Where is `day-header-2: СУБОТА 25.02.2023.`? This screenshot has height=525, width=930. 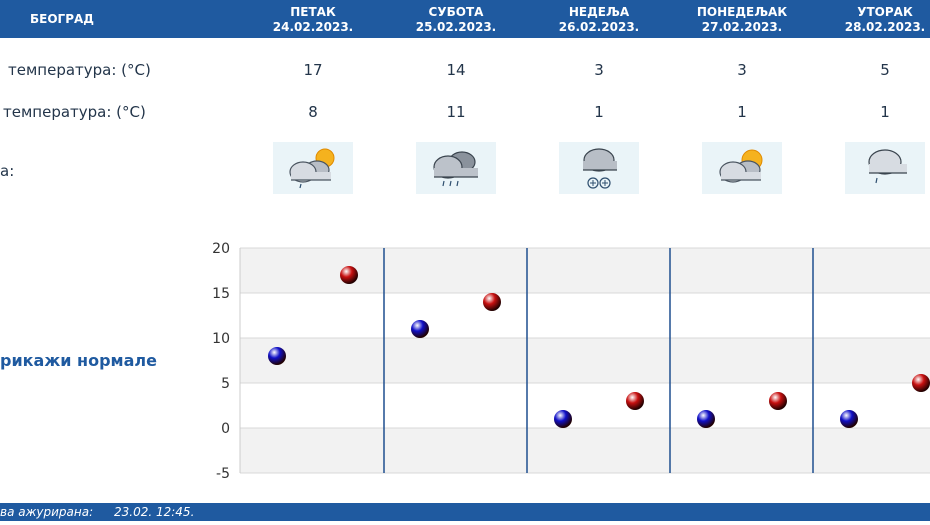
day-header-2: СУБОТА 25.02.2023. is located at coordinates (456, 20).